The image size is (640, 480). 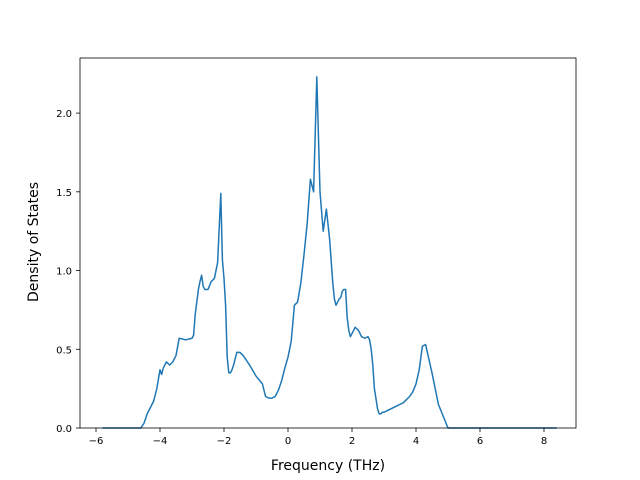 I want to click on x-tick-label: −6, so click(x=96, y=441).